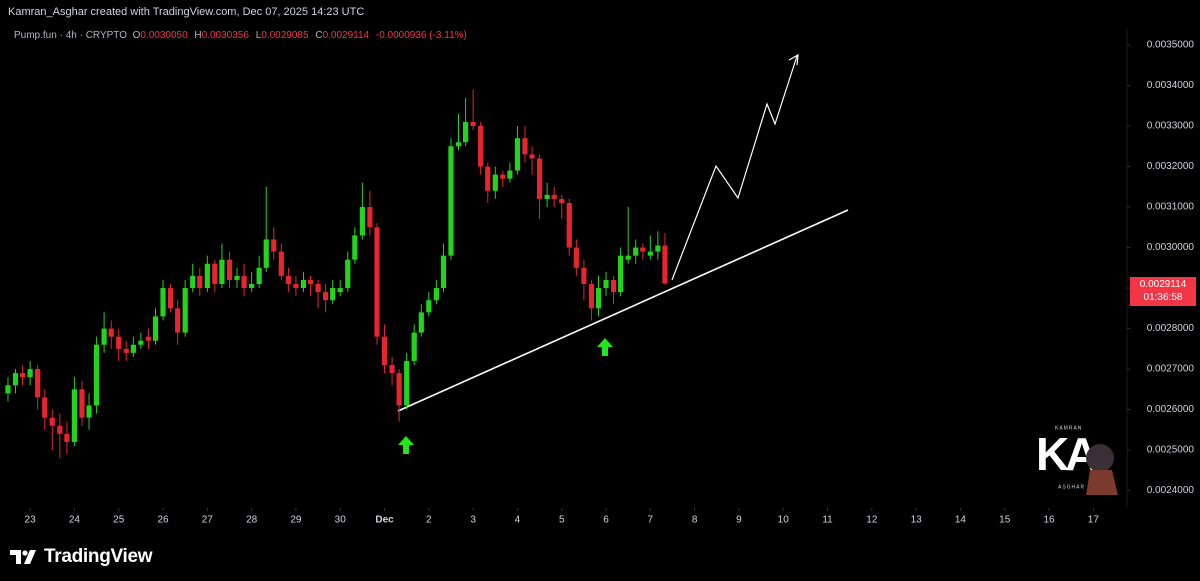  Describe the element at coordinates (429, 520) in the screenshot. I see `x-tick-label: 2` at that location.